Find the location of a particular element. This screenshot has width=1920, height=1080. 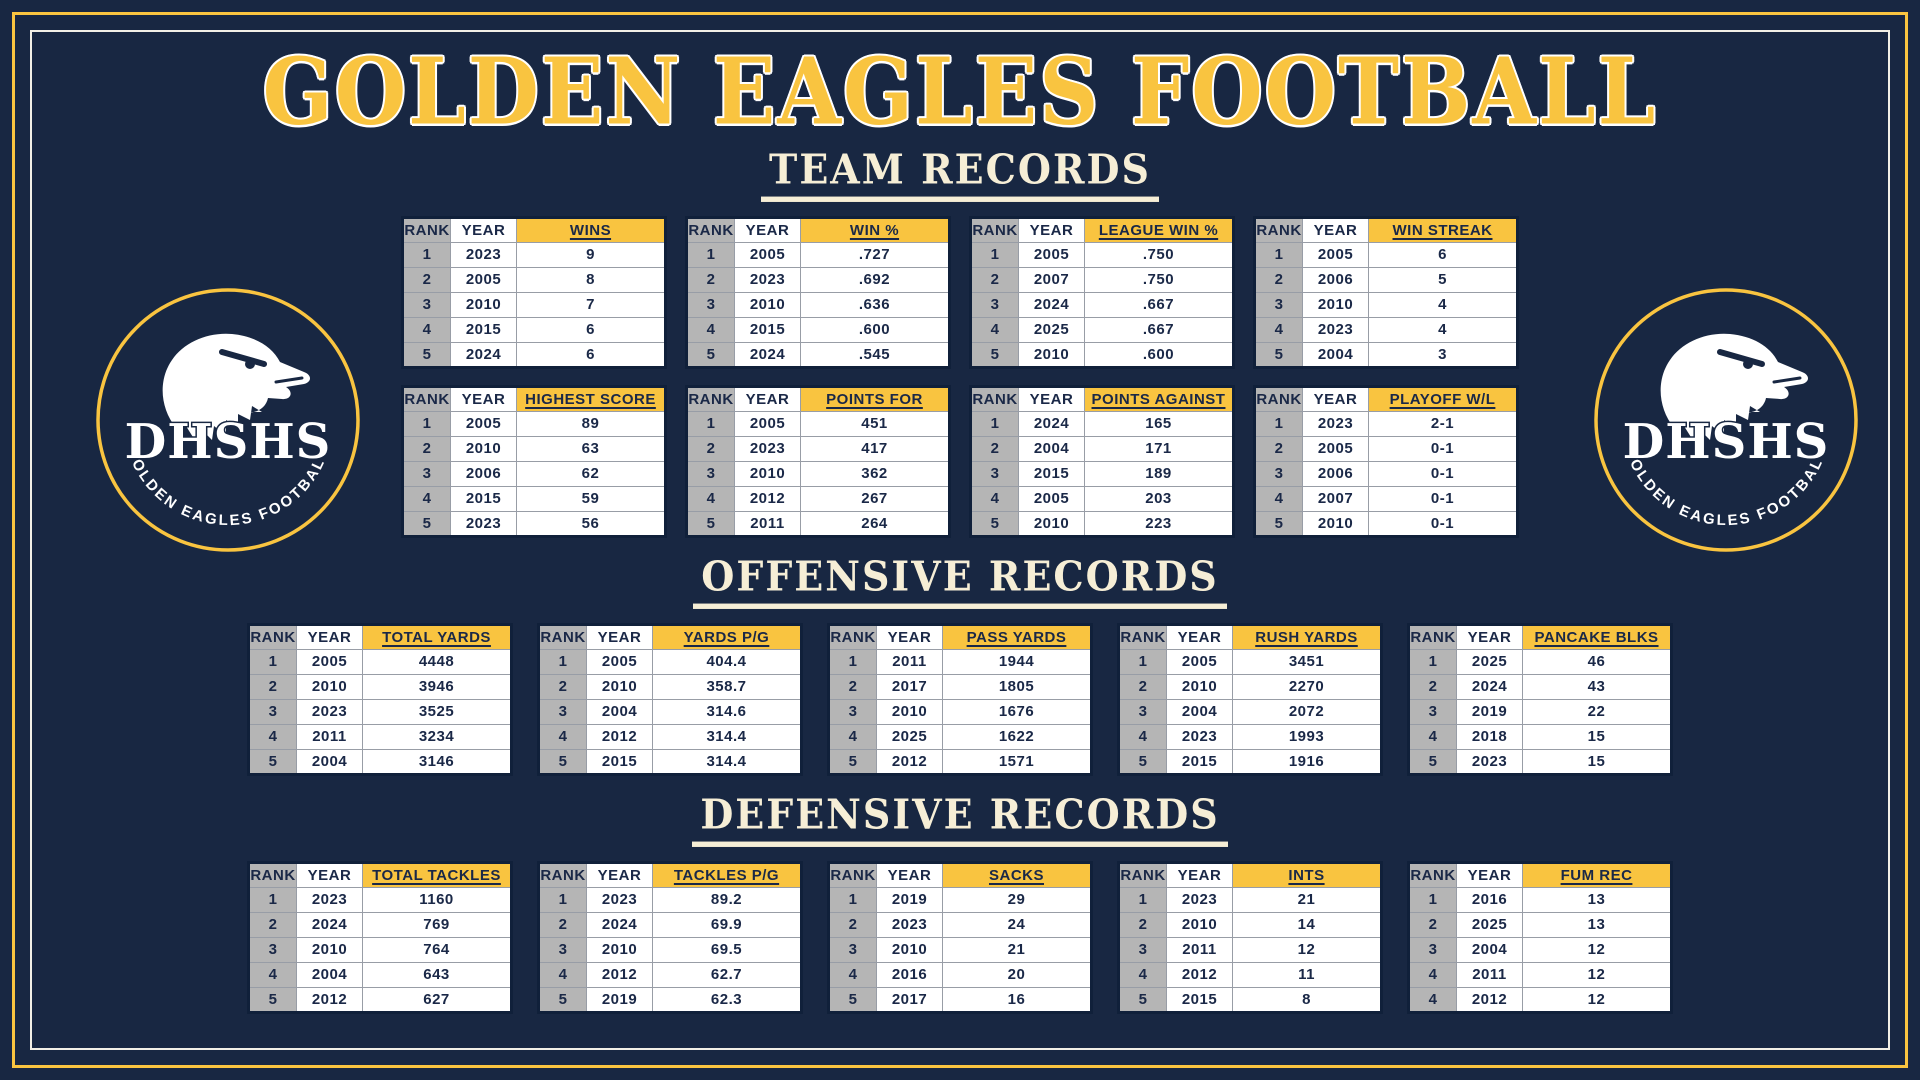

table-row: 3 2024.667 is located at coordinates (1102, 304).